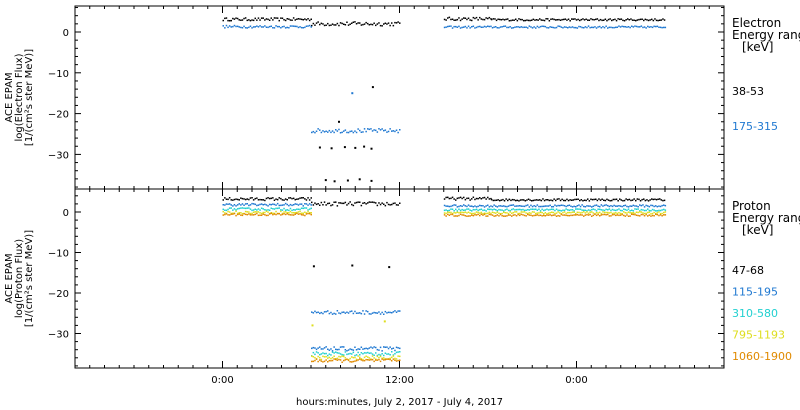 The height and width of the screenshot is (410, 800). I want to click on electron-legend-entry: 38-53, so click(748, 91).